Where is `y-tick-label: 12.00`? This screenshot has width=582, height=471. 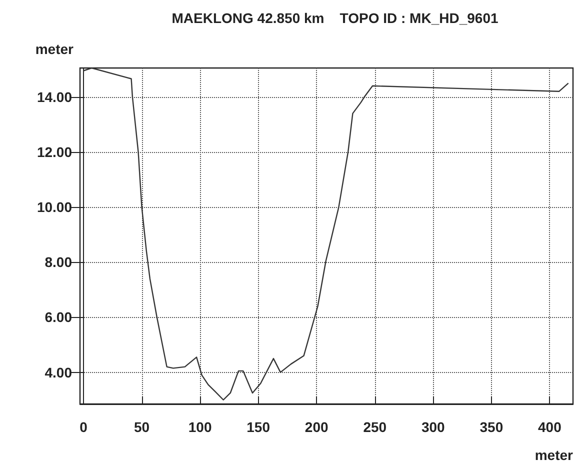
y-tick-label: 12.00 is located at coordinates (54, 152).